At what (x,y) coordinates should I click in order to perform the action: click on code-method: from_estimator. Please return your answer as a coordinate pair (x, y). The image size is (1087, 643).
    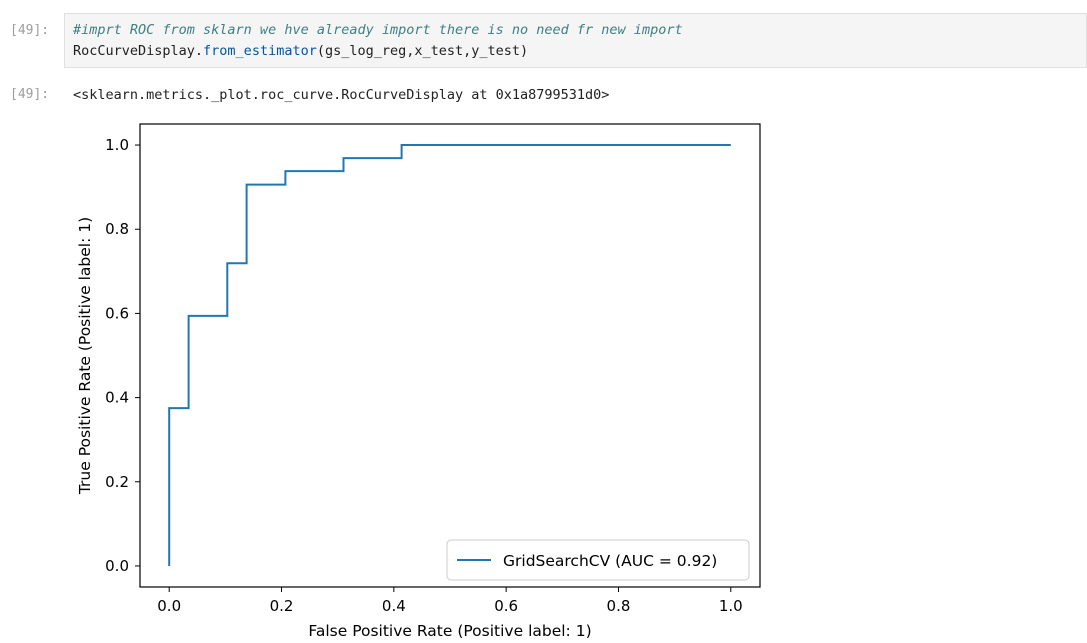
    Looking at the image, I should click on (260, 51).